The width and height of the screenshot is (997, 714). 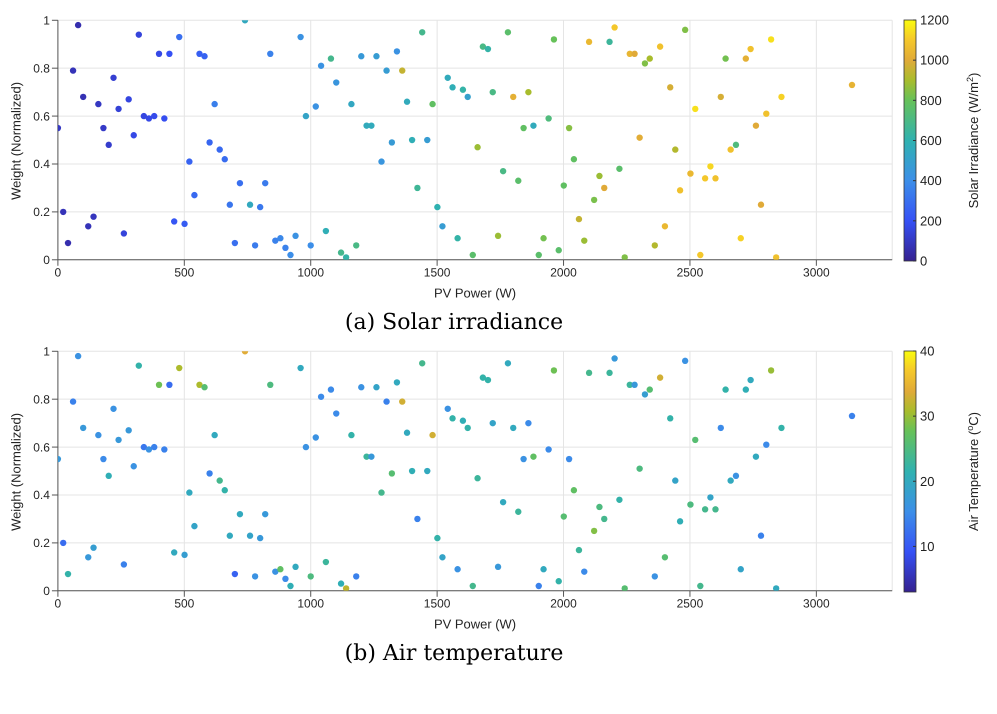 What do you see at coordinates (931, 220) in the screenshot?
I see `color-bar-label: 200` at bounding box center [931, 220].